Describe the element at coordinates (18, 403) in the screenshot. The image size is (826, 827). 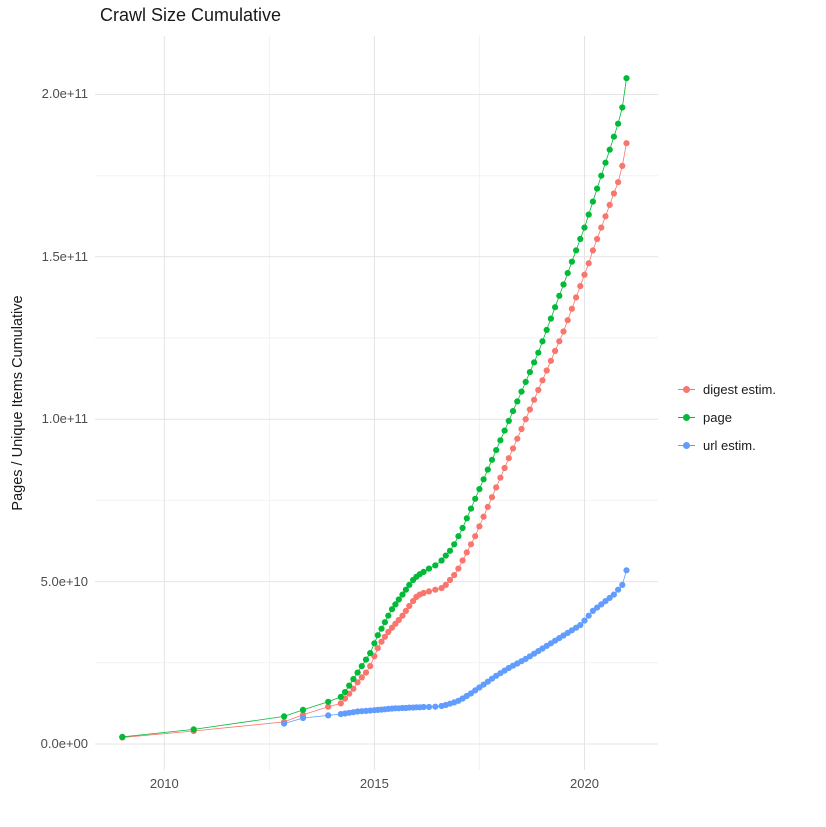
I see `y-axis-title: Pages / Unique Items Cumulative` at that location.